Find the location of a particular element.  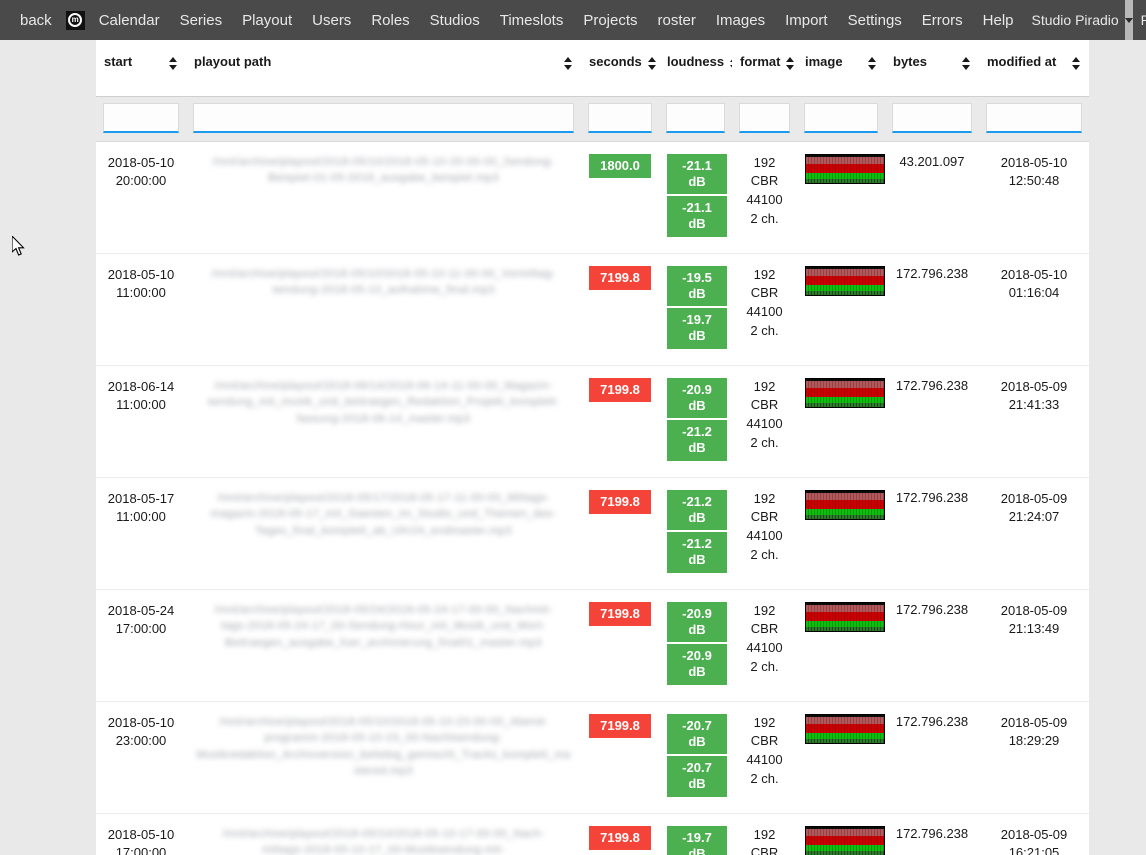

filter-cell-format is located at coordinates (764, 119).